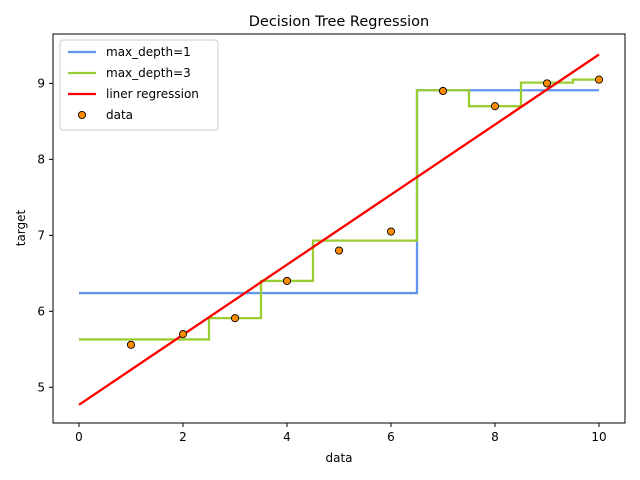  I want to click on x-tick-label: 2, so click(183, 437).